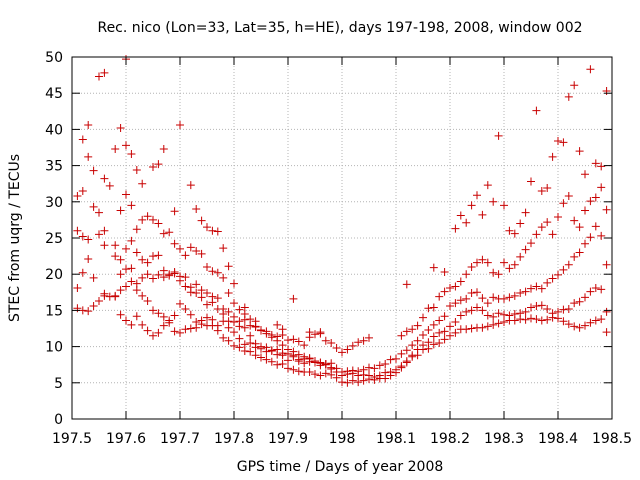 This screenshot has height=480, width=640. I want to click on y-tick-label: 40, so click(54, 130).